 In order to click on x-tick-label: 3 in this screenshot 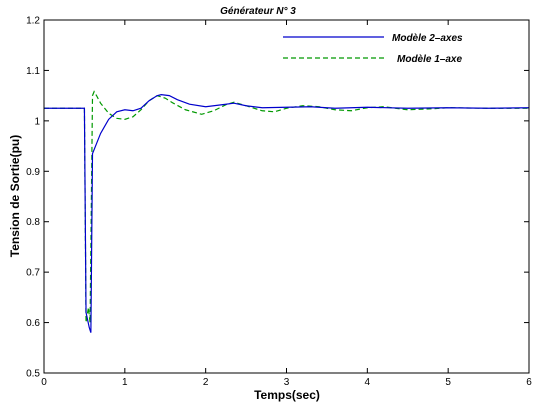, I will do `click(287, 382)`.